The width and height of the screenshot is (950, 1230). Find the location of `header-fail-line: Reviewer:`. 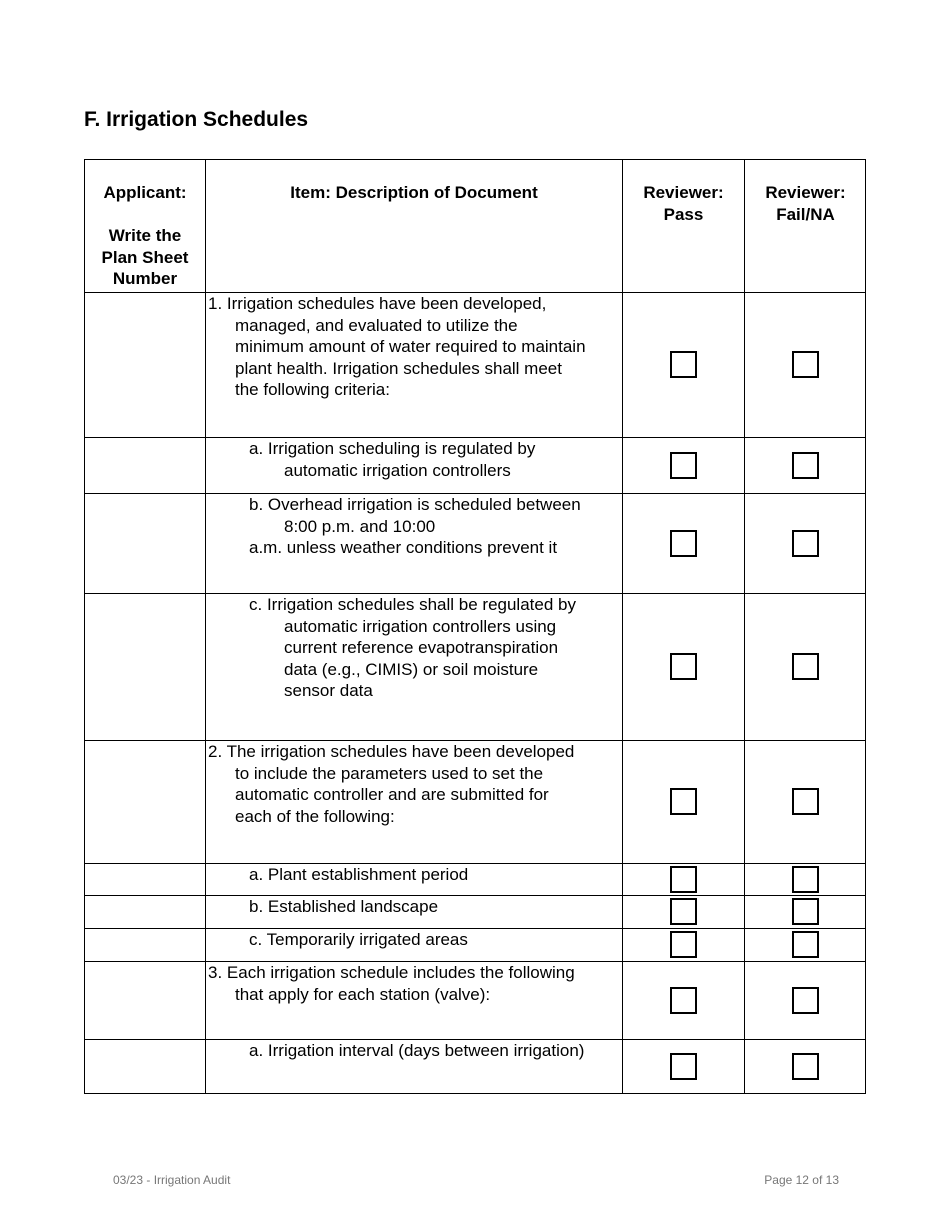

header-fail-line: Reviewer: is located at coordinates (805, 192).